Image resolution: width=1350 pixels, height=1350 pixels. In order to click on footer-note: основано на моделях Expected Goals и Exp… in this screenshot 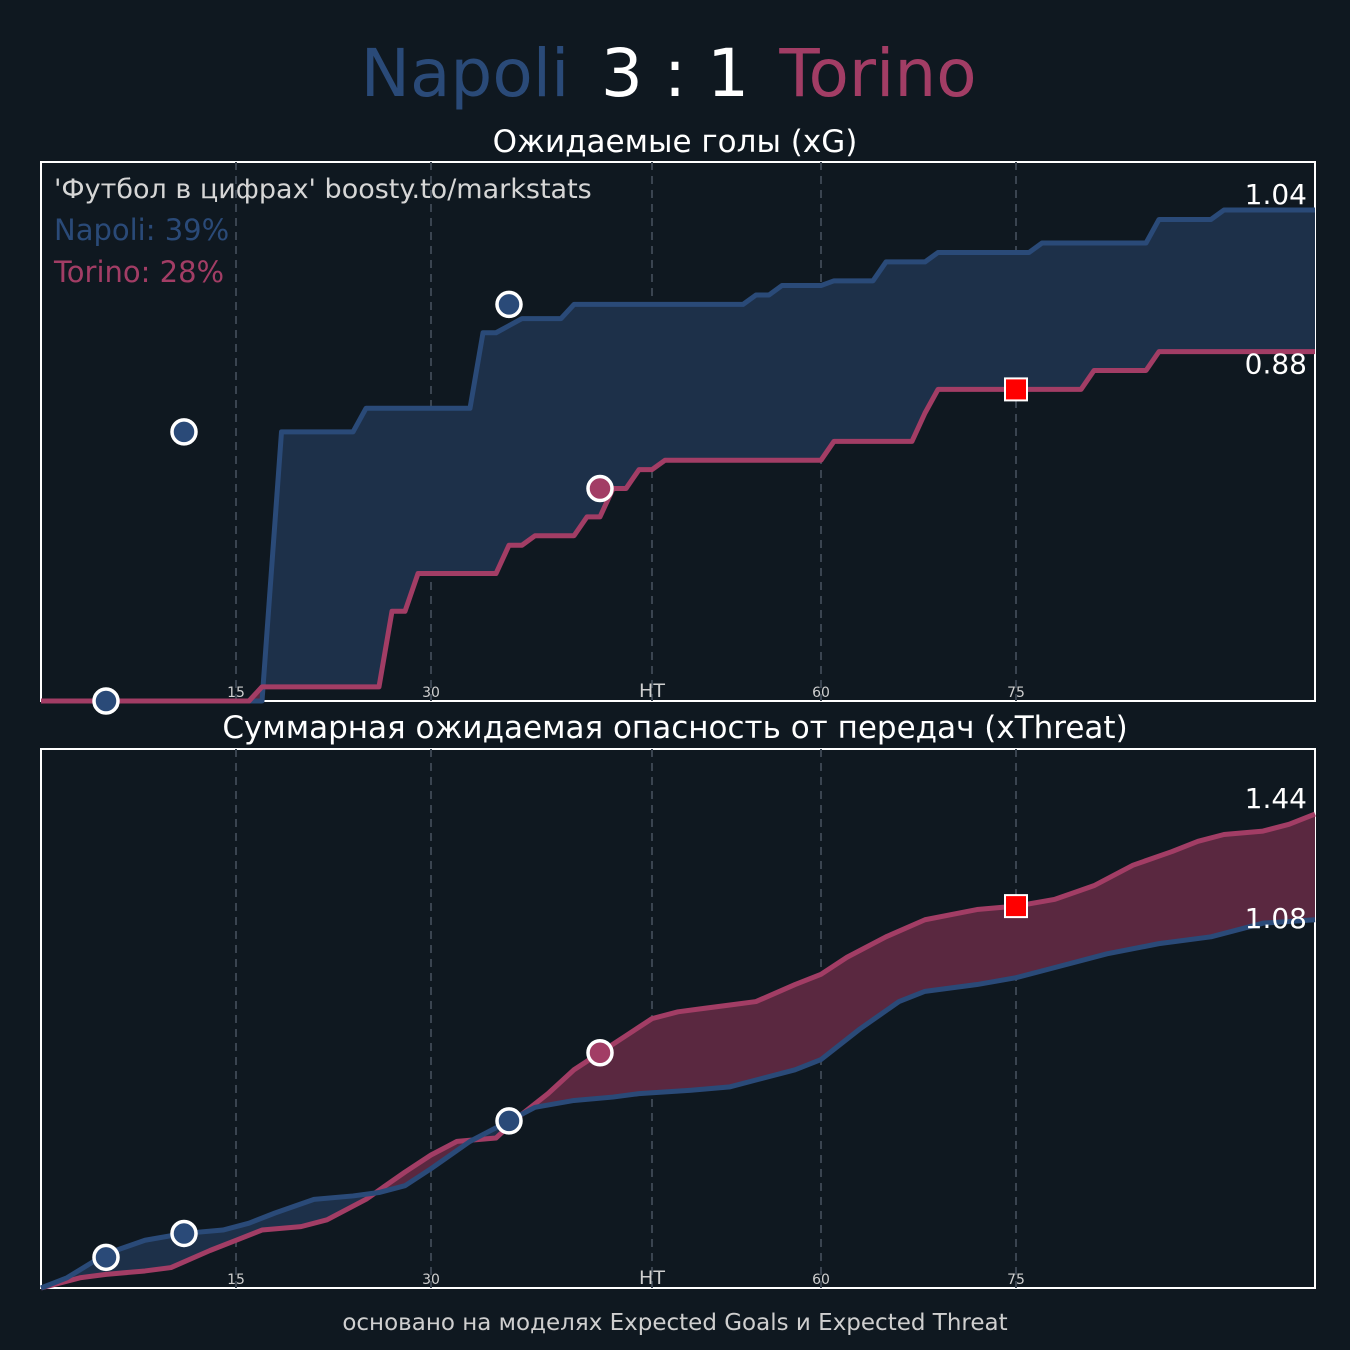, I will do `click(674, 1323)`.